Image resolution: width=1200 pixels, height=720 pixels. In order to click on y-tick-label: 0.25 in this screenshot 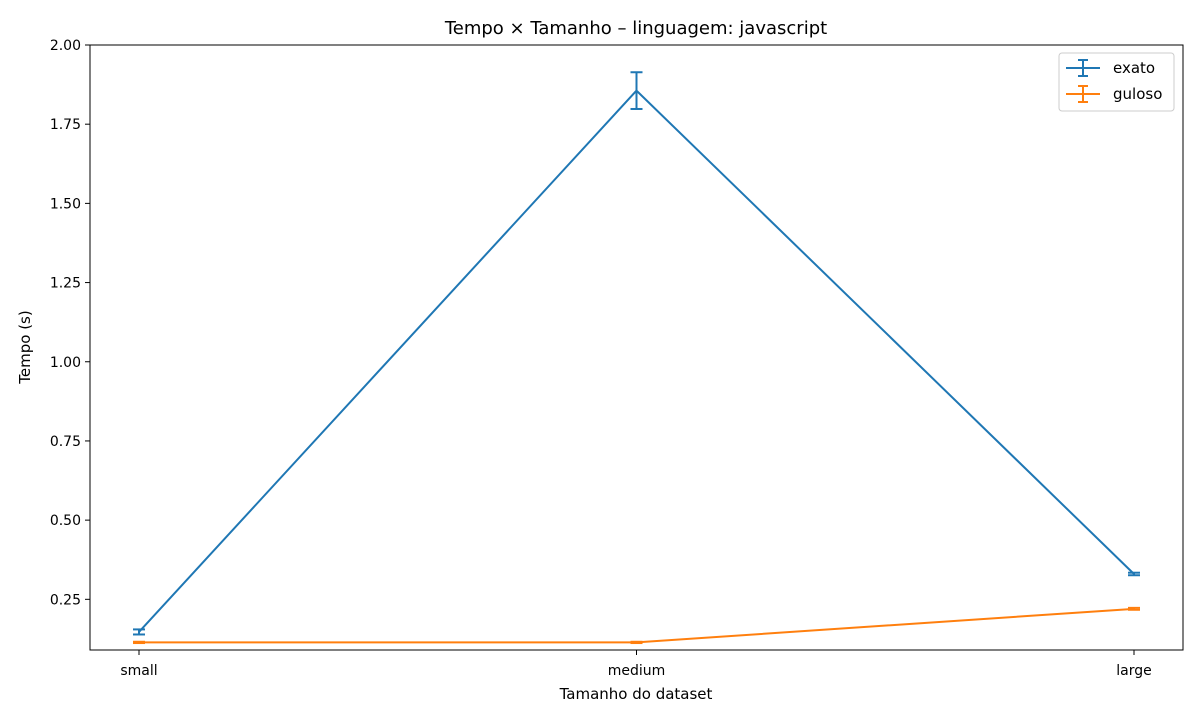, I will do `click(65, 600)`.